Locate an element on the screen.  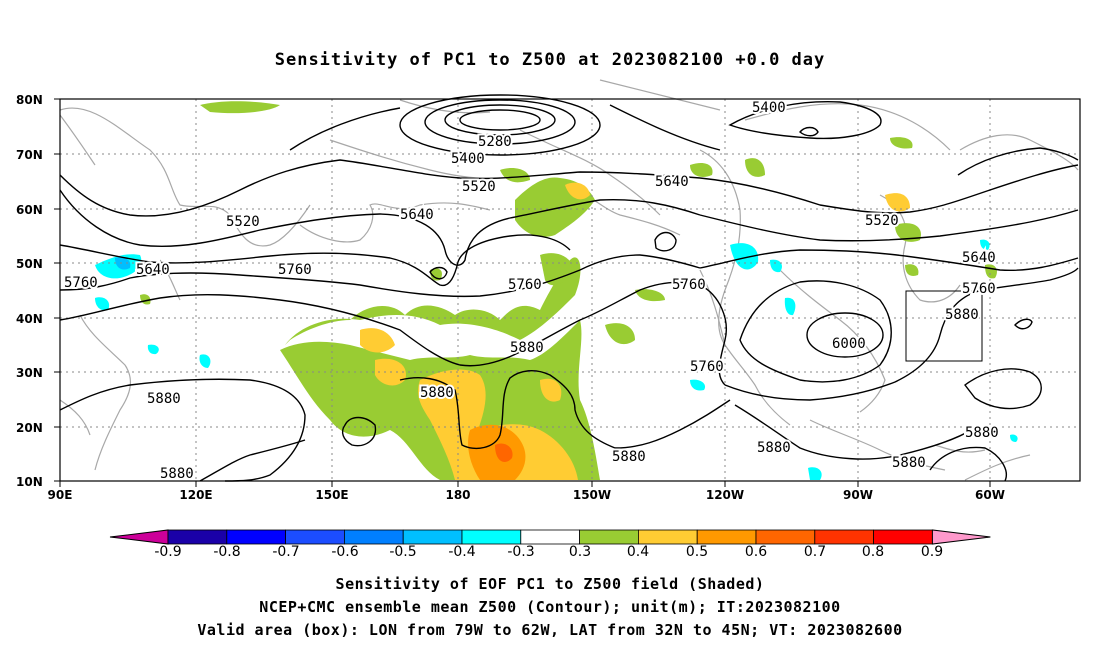
colorbar-label: 0.7 is located at coordinates (815, 552).